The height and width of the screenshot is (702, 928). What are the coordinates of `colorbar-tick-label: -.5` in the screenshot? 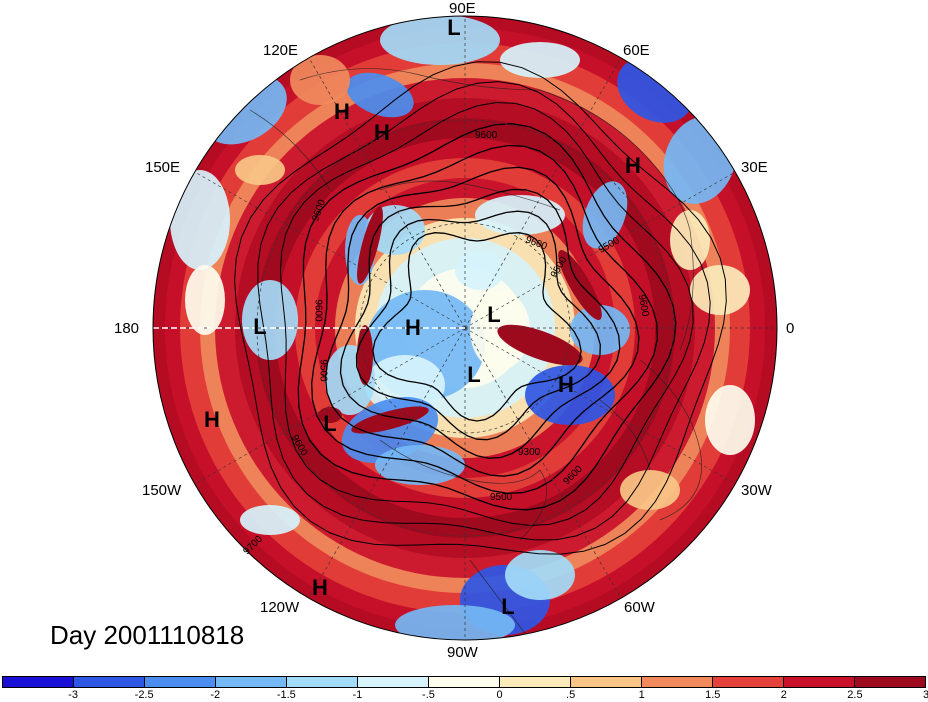 It's located at (428, 695).